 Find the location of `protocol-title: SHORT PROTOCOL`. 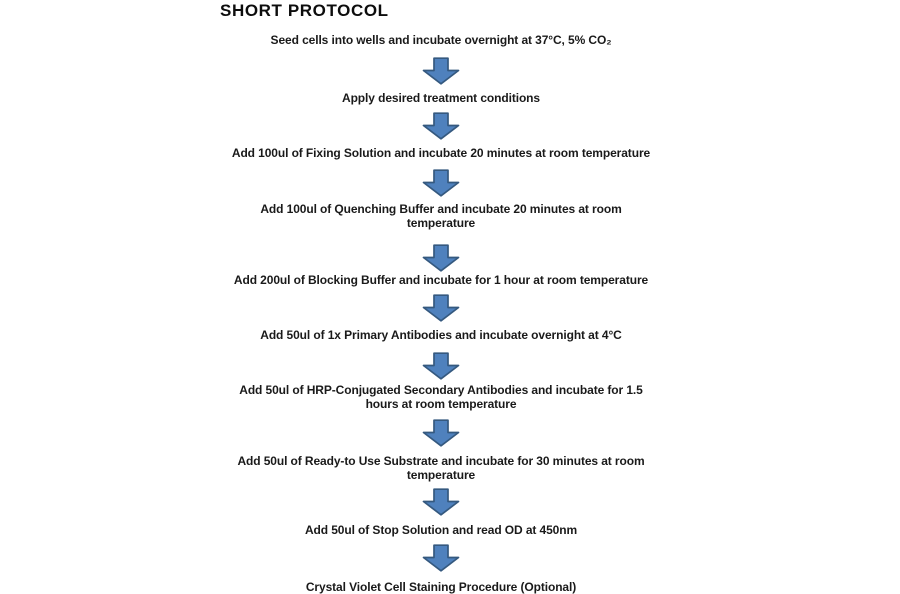

protocol-title: SHORT PROTOCOL is located at coordinates (304, 10).